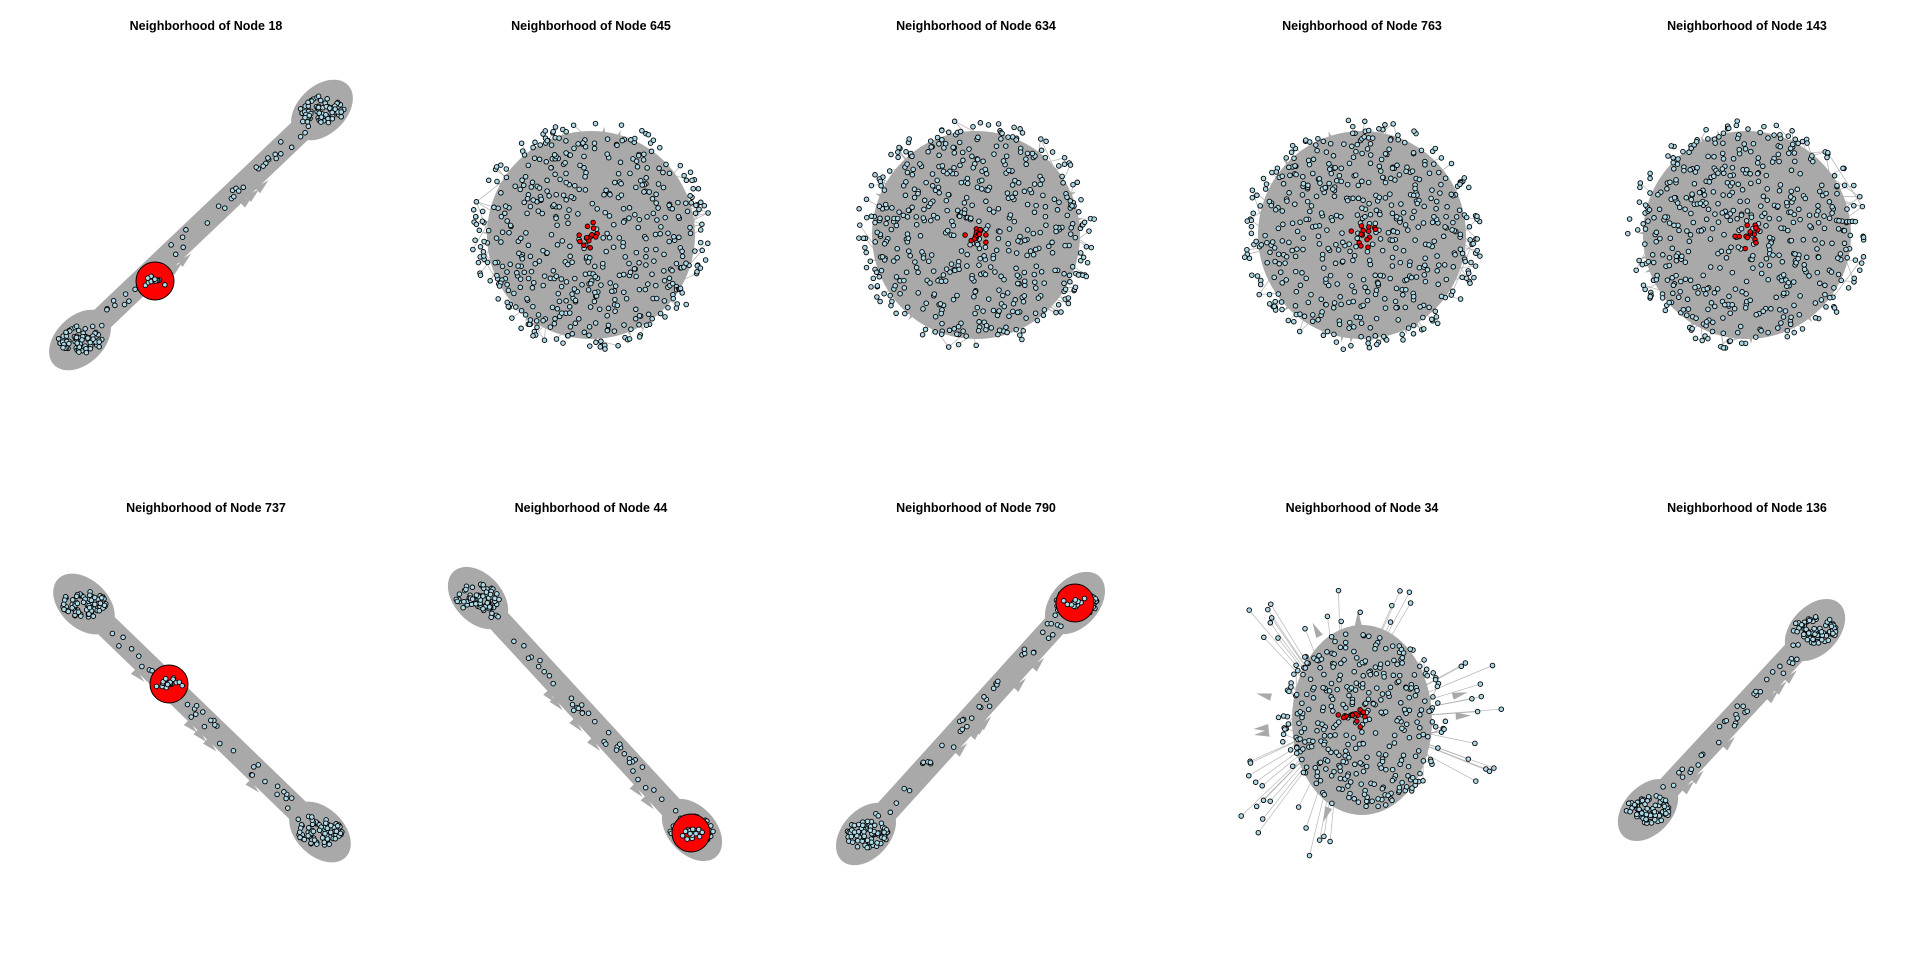 The image size is (1920, 960). Describe the element at coordinates (202, 718) in the screenshot. I see `nodes` at that location.